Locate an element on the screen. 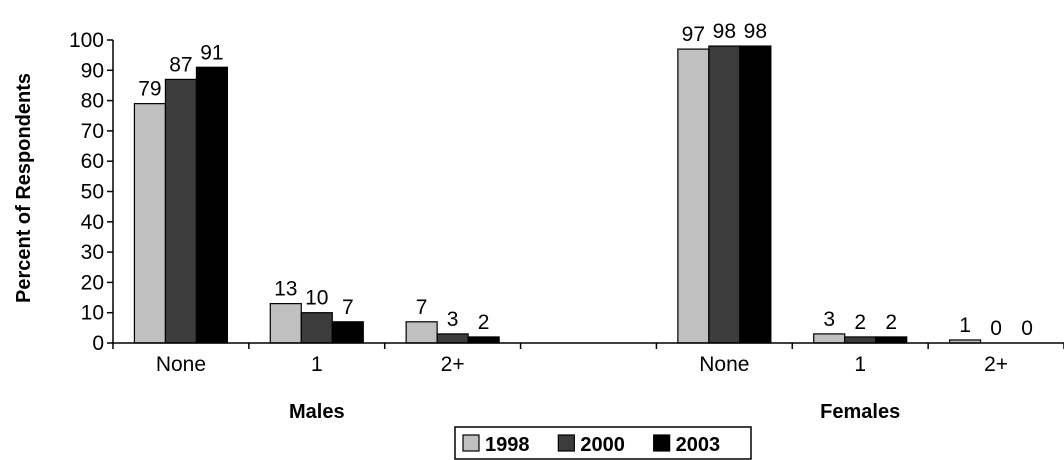 The height and width of the screenshot is (460, 1064). y-axis: 0 10 20 30 40 50 60 70 80 90 100 is located at coordinates (91, 192).